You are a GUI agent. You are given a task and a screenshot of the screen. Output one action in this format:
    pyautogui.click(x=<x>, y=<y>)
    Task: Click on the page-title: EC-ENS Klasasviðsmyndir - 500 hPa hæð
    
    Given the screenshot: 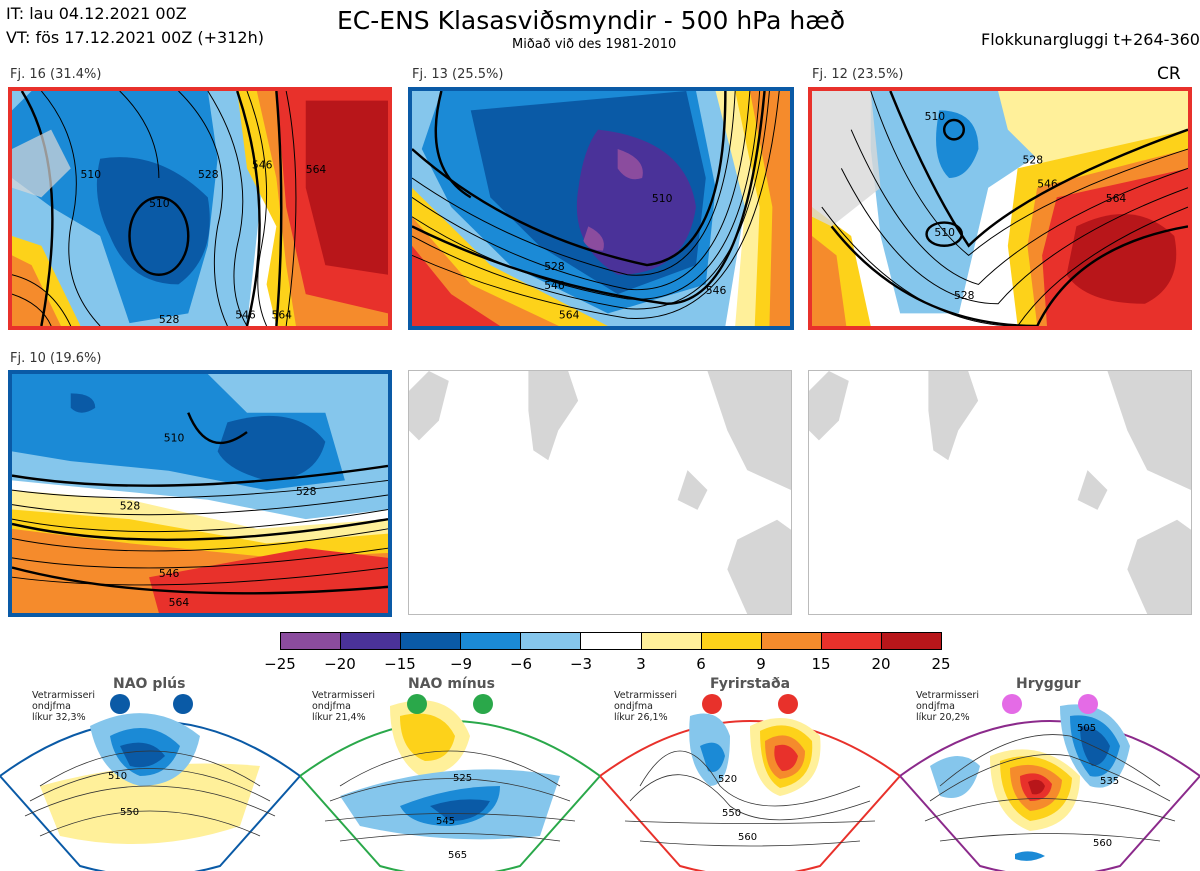 What is the action you would take?
    pyautogui.click(x=591, y=20)
    